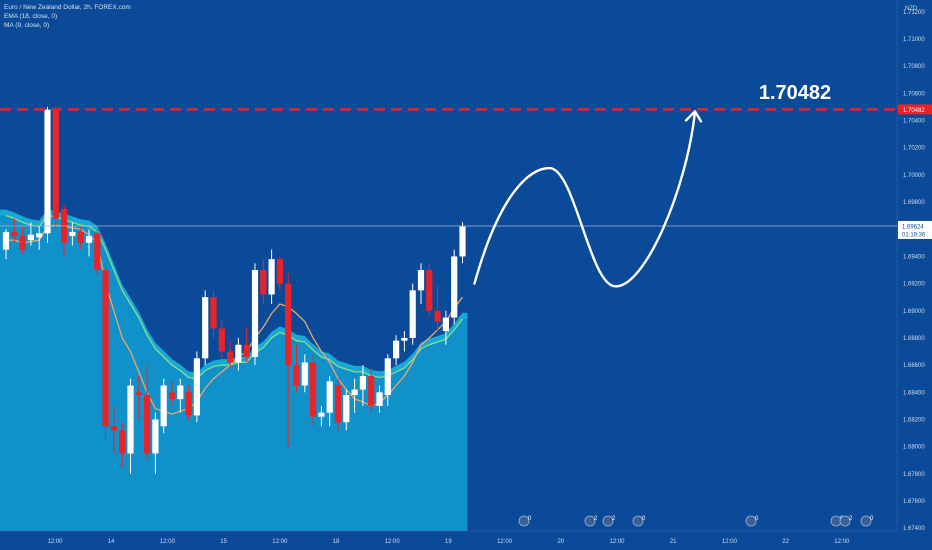 The height and width of the screenshot is (550, 932). What do you see at coordinates (448, 542) in the screenshot?
I see `time-tick-label: 19` at bounding box center [448, 542].